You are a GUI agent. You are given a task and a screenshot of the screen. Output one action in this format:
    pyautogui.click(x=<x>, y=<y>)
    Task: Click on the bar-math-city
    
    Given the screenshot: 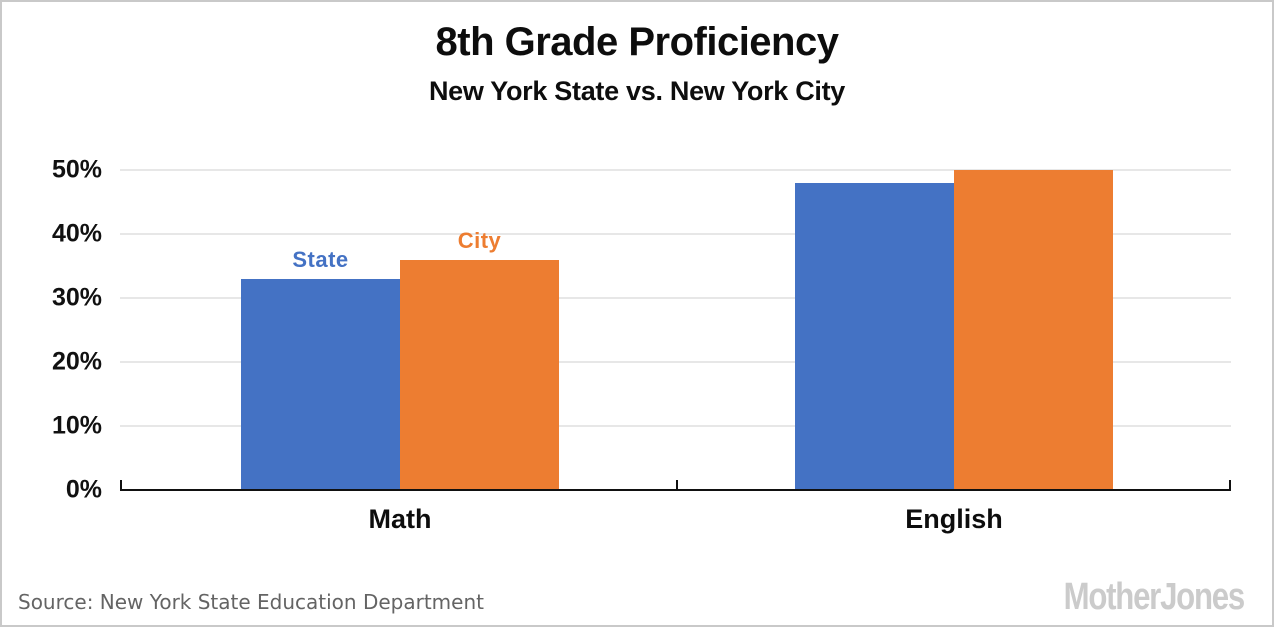 What is the action you would take?
    pyautogui.click(x=479, y=374)
    